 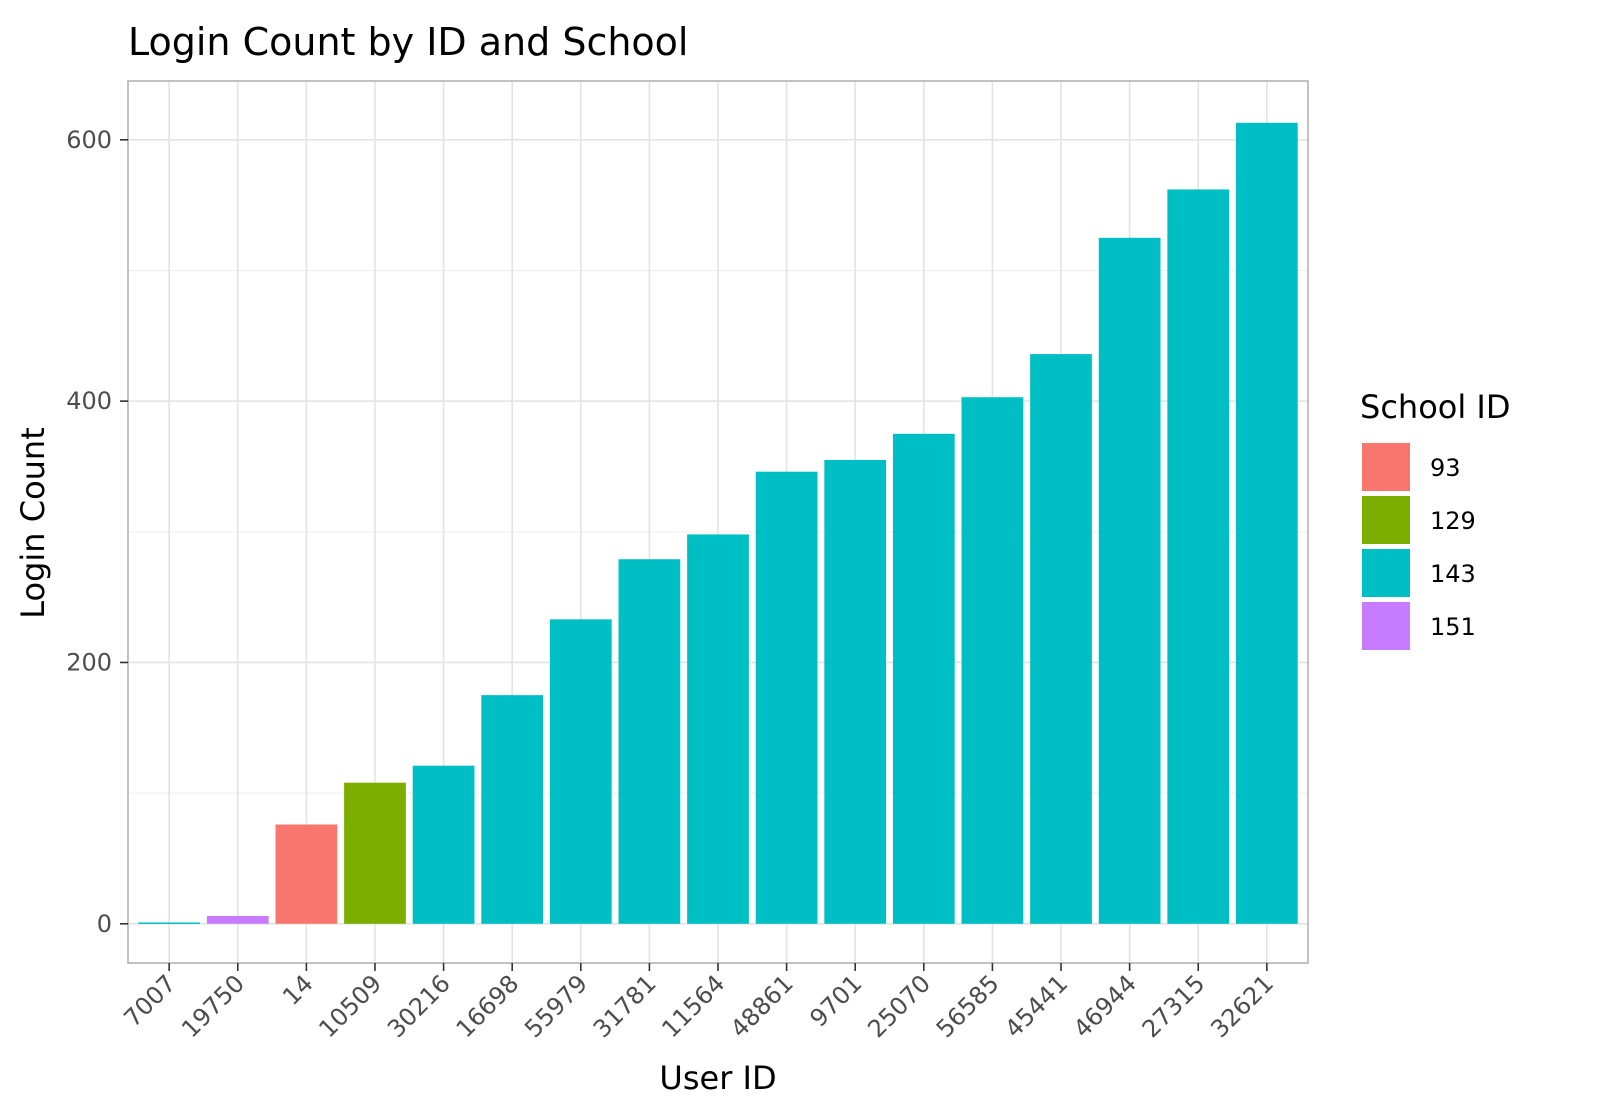 I want to click on x-tick-label: 56585, so click(x=968, y=1006).